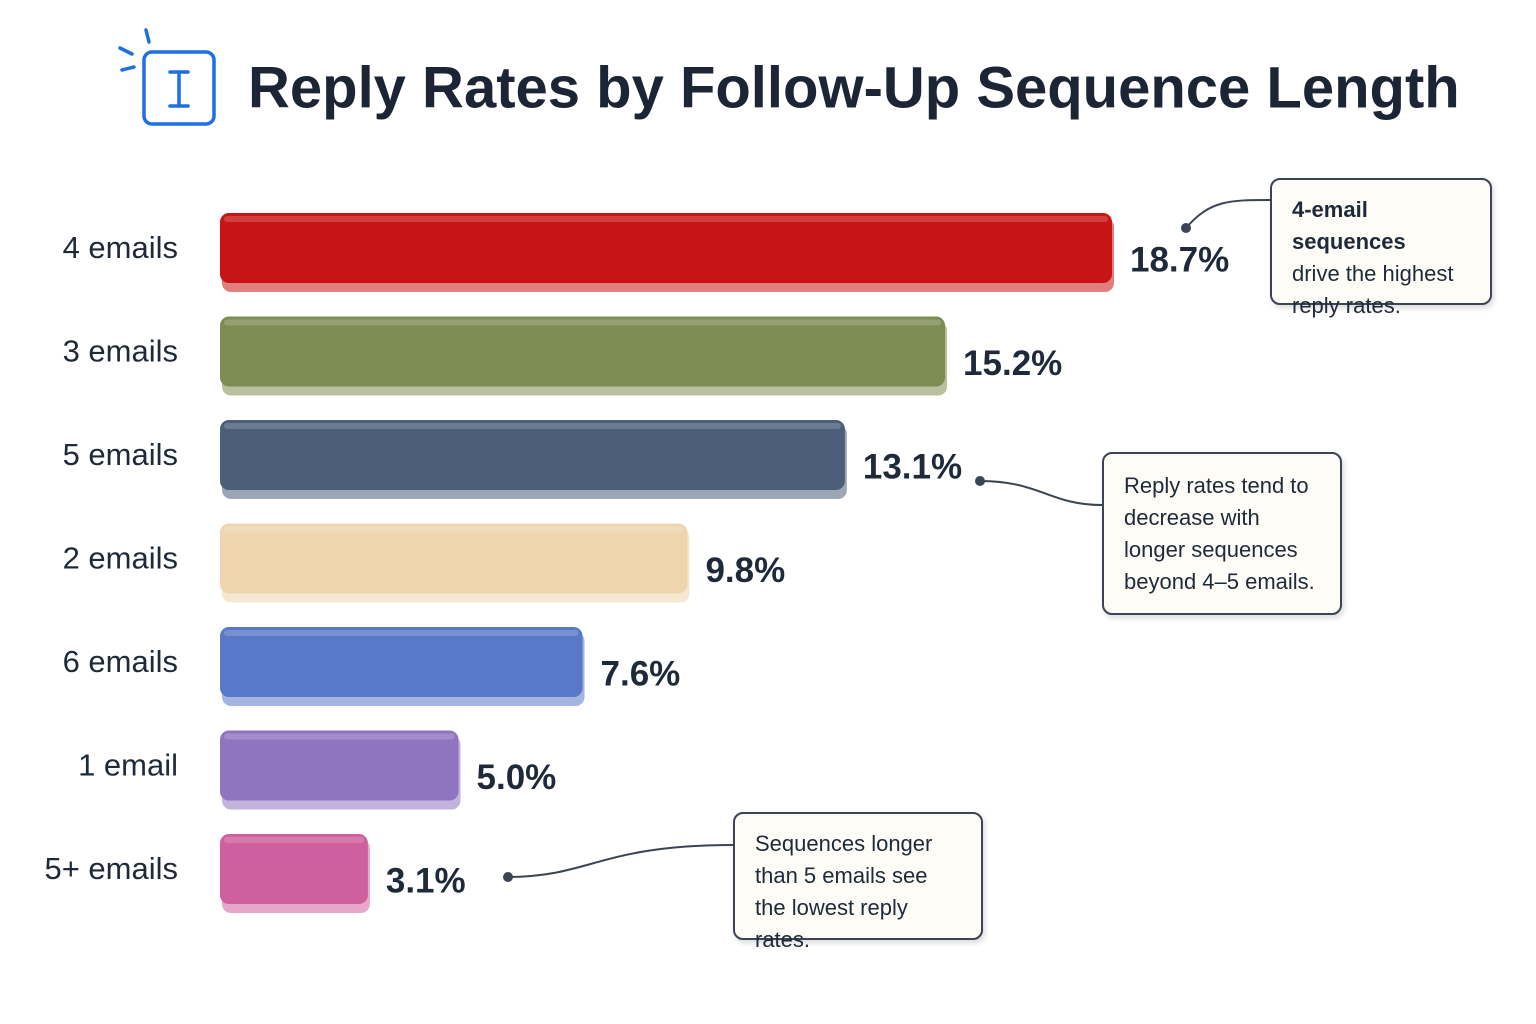  Describe the element at coordinates (120, 351) in the screenshot. I see `y-tick-label: 3 emails` at that location.